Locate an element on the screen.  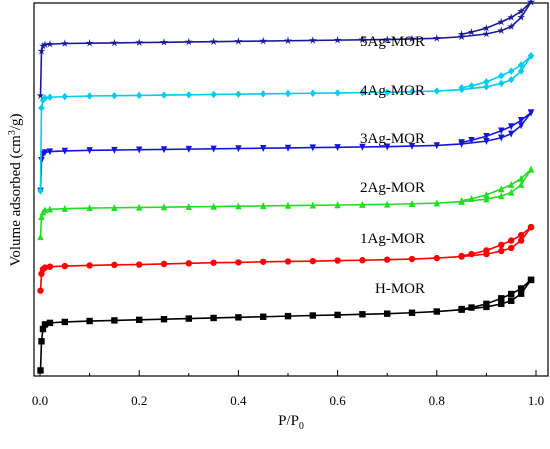
adsorption-branch-line is located at coordinates (285, 258).